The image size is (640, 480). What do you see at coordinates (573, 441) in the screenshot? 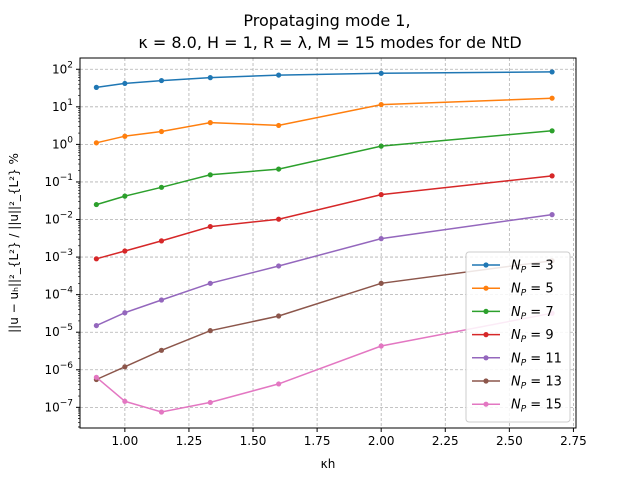
I see `x-tick-label: 2.75` at bounding box center [573, 441].